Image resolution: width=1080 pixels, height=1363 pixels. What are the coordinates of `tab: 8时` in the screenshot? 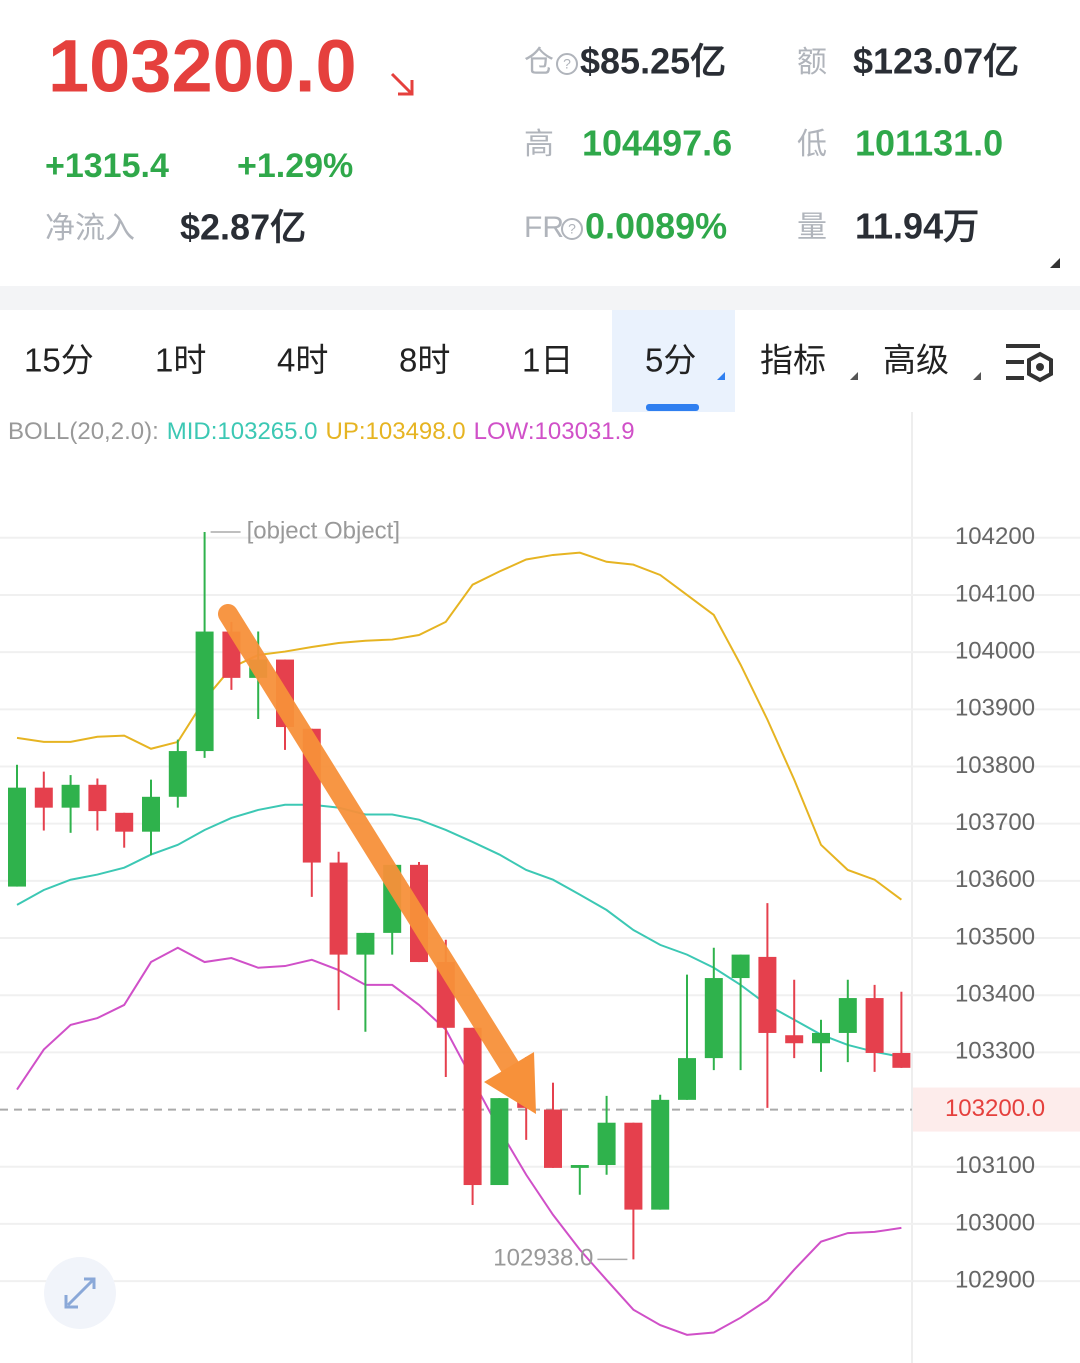 It's located at (424, 360).